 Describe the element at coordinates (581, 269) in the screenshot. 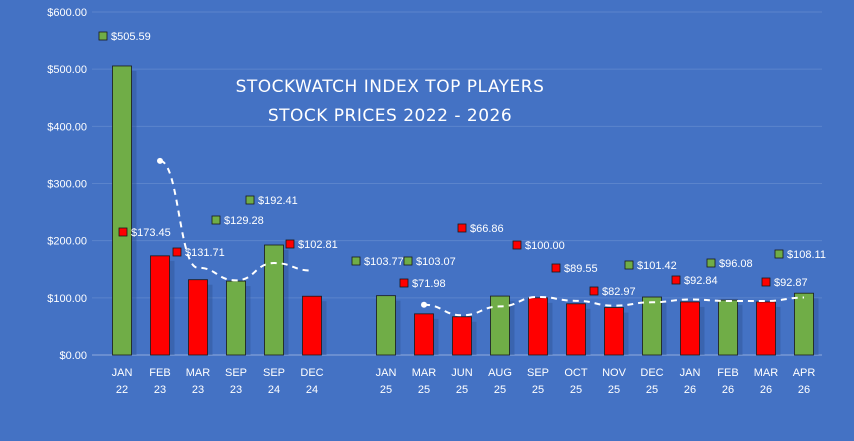

I see `data-label: $89.55` at that location.